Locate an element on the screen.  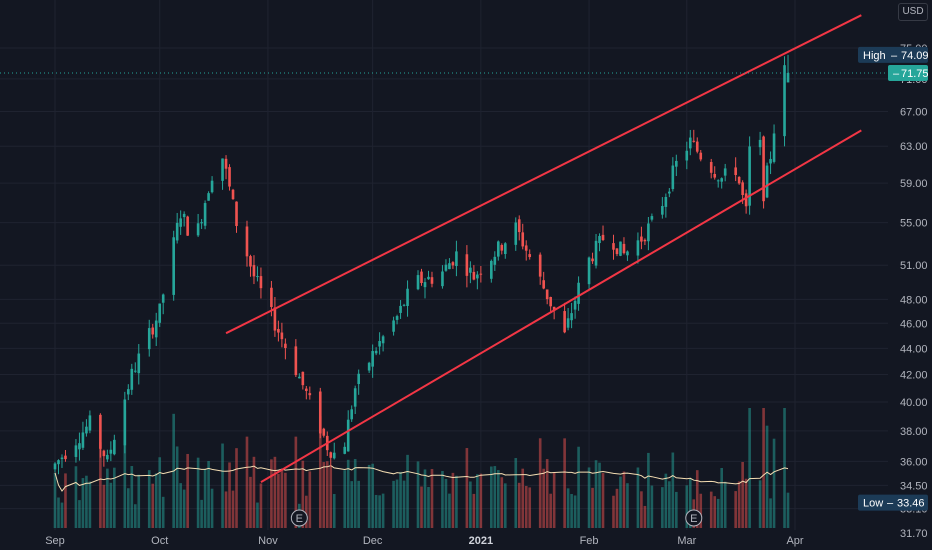
earnings-marker: E is located at coordinates (299, 518).